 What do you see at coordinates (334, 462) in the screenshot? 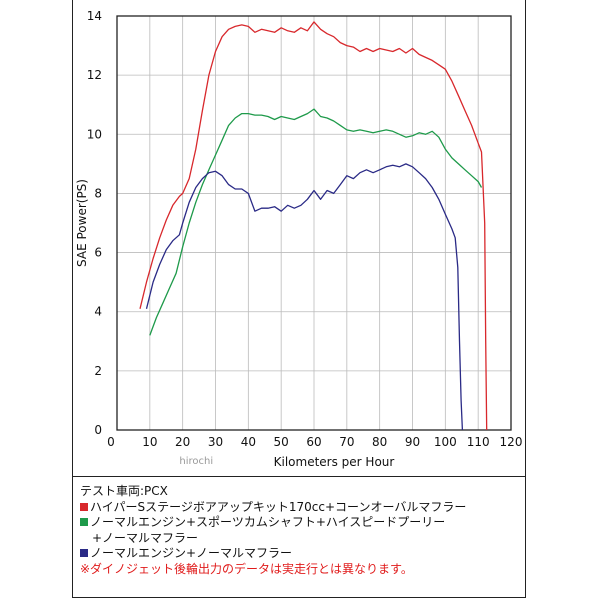
I see `x-axis-label: Kilometers per Hour` at bounding box center [334, 462].